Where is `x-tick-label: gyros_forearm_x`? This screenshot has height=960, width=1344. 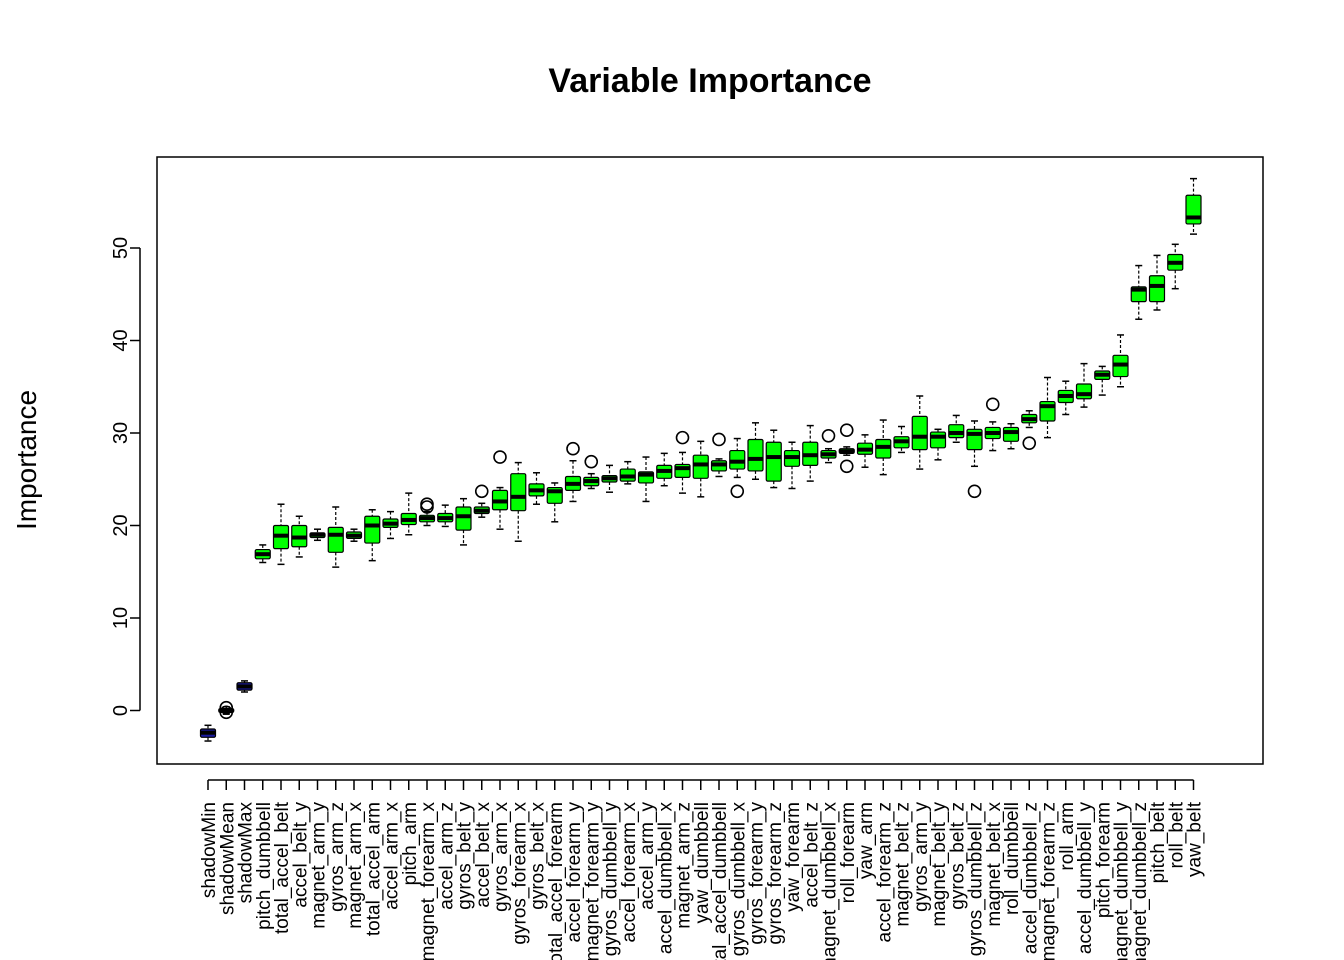 x-tick-label: gyros_forearm_x is located at coordinates (519, 873).